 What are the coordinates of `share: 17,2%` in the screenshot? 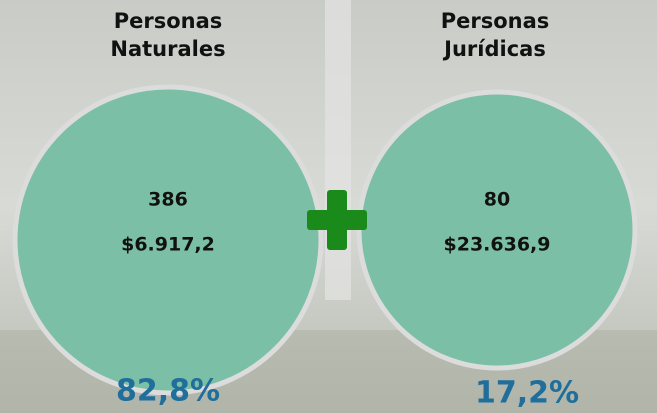 It's located at (527, 393).